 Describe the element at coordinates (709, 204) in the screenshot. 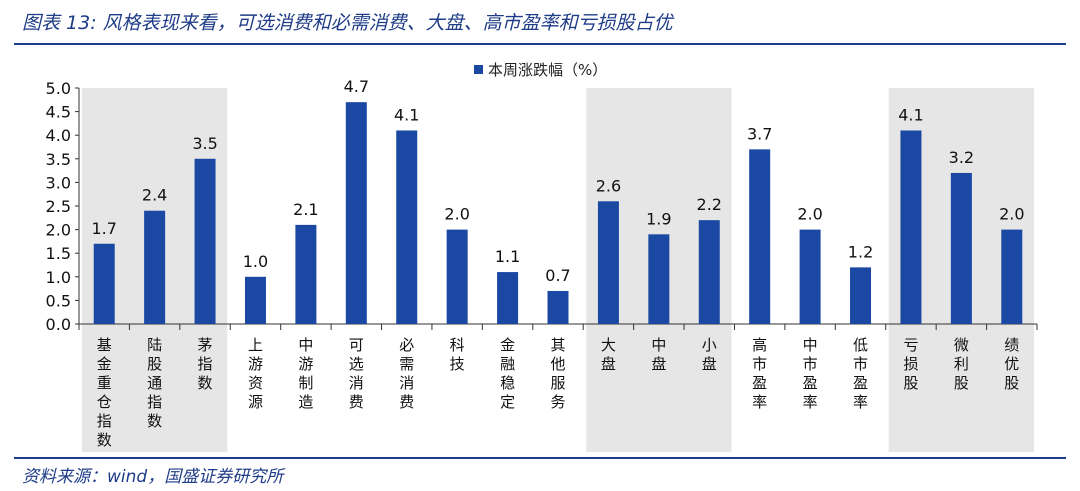

I see `data-label: 2.2` at that location.